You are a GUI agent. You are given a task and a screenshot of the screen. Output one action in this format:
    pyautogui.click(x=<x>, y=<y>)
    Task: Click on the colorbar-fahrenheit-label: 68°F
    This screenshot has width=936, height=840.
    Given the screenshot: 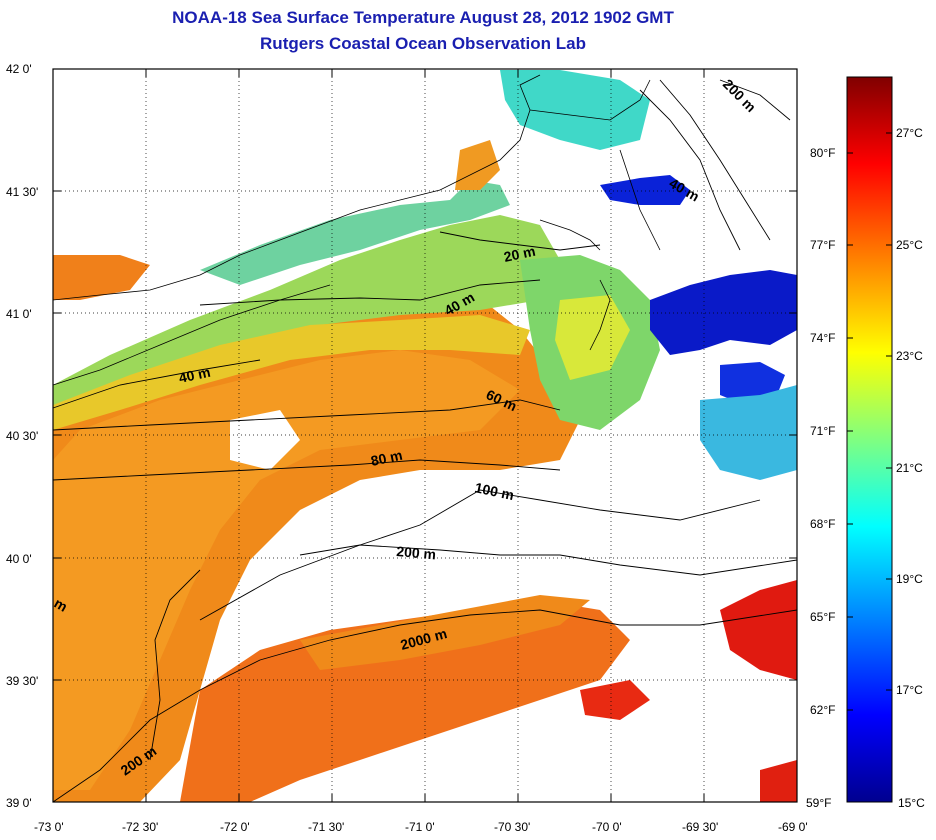 What is the action you would take?
    pyautogui.click(x=823, y=524)
    